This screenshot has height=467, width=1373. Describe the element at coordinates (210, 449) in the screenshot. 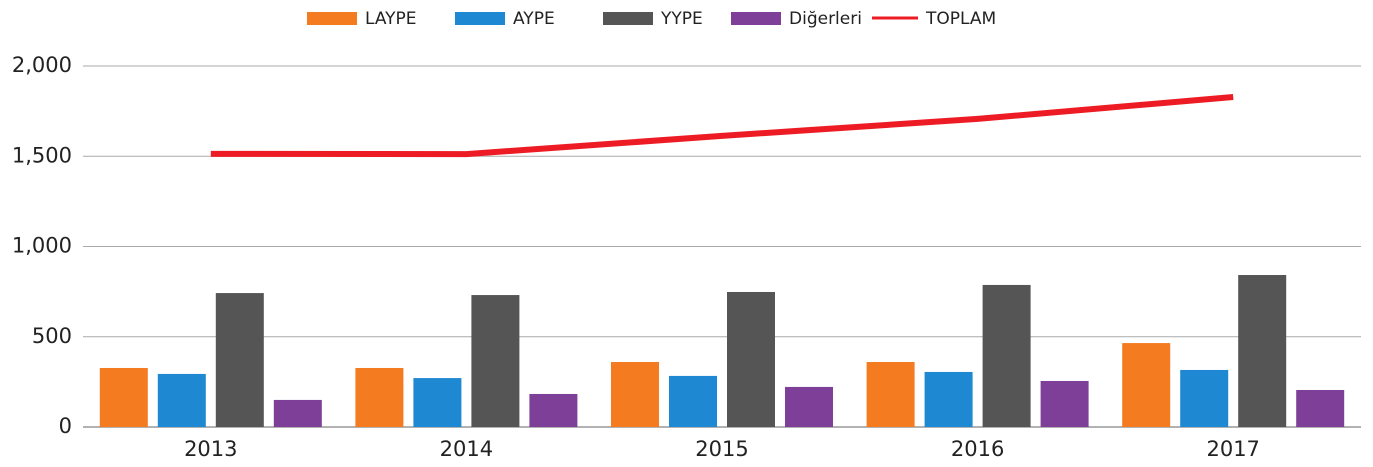

I see `x-tick-label: 2013` at that location.